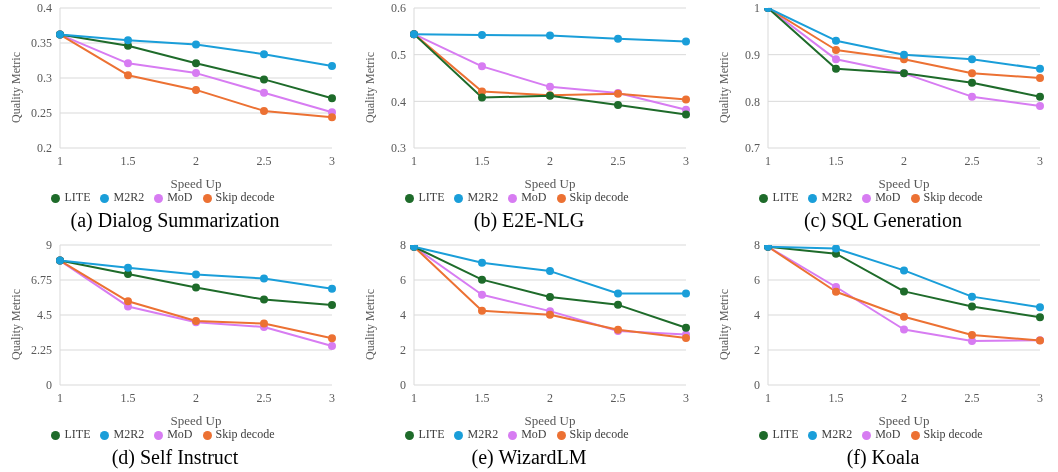  What do you see at coordinates (398, 54) in the screenshot?
I see `y-tick-label: 0.5` at bounding box center [398, 54].